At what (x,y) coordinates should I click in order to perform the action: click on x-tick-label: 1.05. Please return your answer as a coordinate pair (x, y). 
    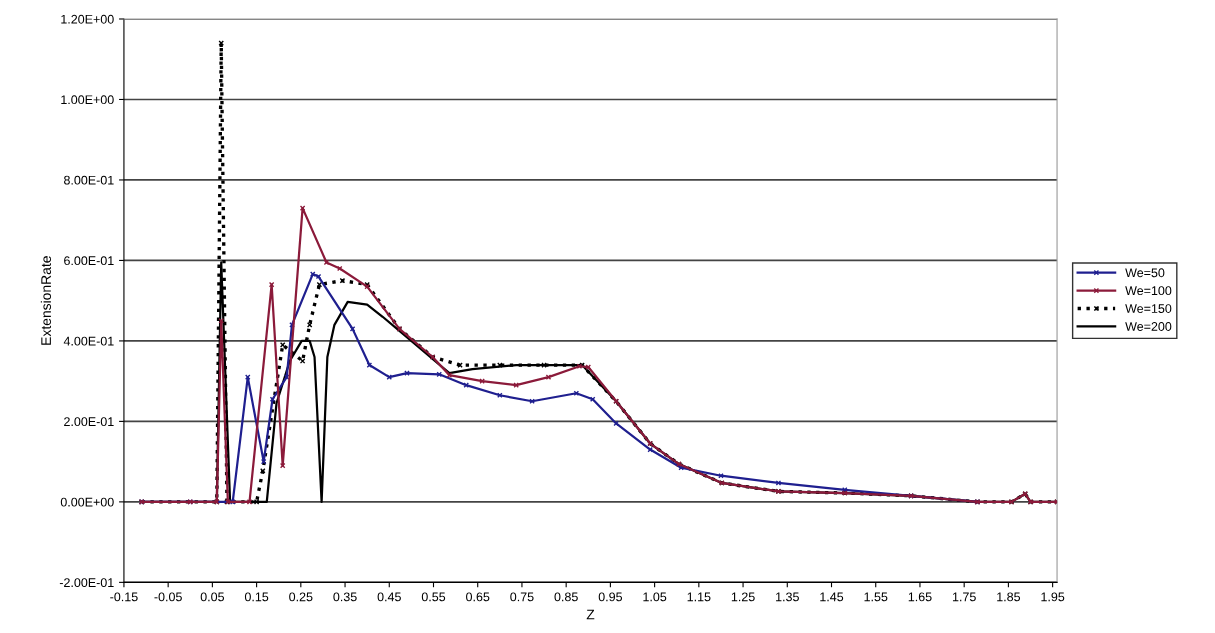
    Looking at the image, I should click on (655, 597).